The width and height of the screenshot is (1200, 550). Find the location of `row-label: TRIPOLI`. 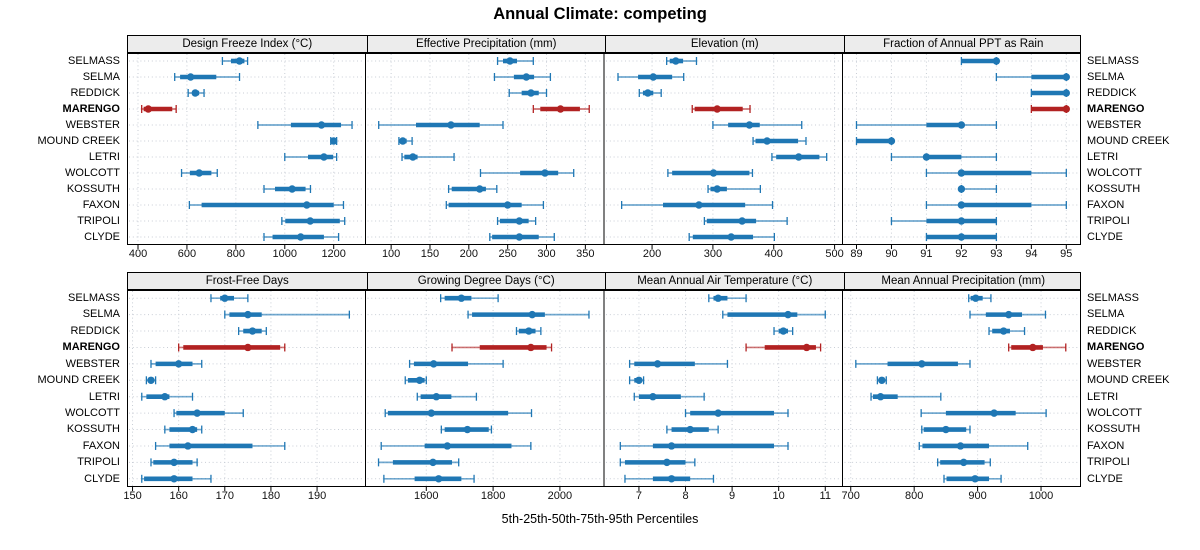

row-label: TRIPOLI is located at coordinates (1108, 221).